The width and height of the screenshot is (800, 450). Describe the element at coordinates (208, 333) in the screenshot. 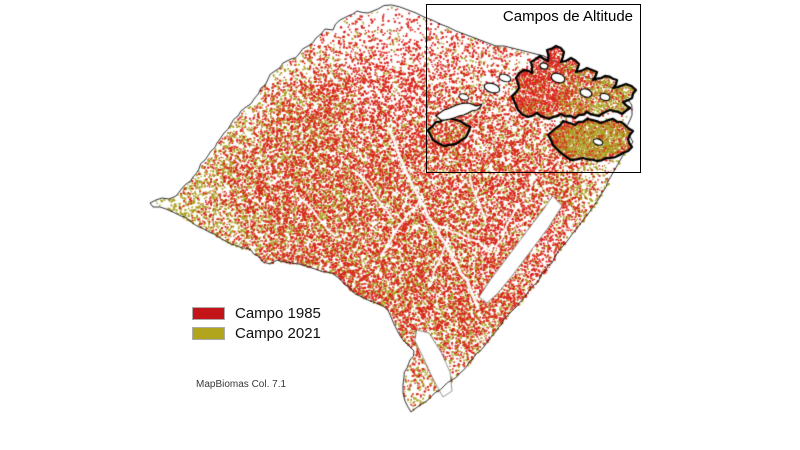

I see `legend-swatch-campo-2021` at that location.